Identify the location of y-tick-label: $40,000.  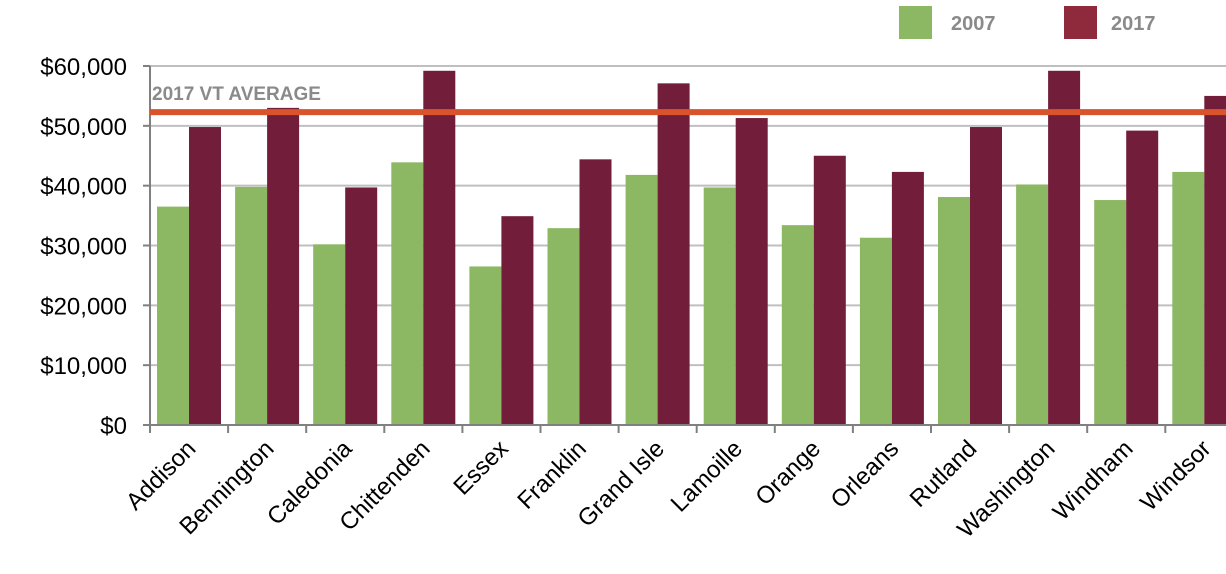
(83, 187).